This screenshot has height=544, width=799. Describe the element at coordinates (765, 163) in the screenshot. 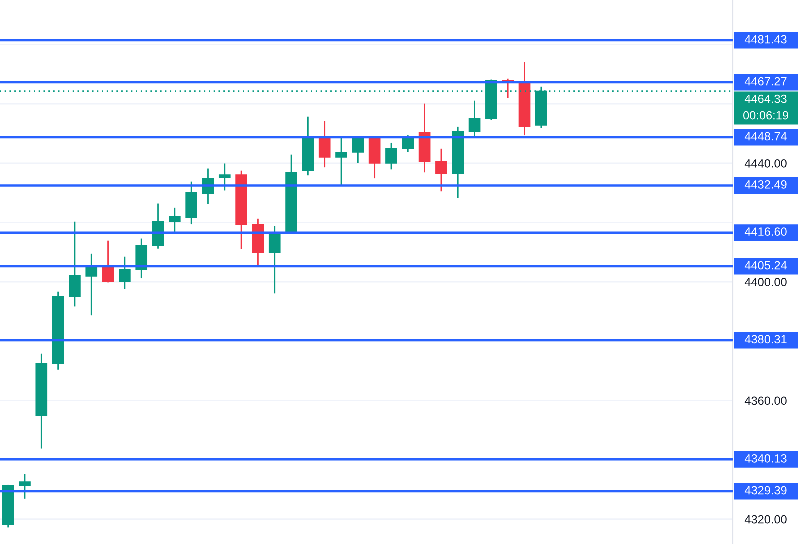

I see `y-tick-label: 4440.00` at that location.